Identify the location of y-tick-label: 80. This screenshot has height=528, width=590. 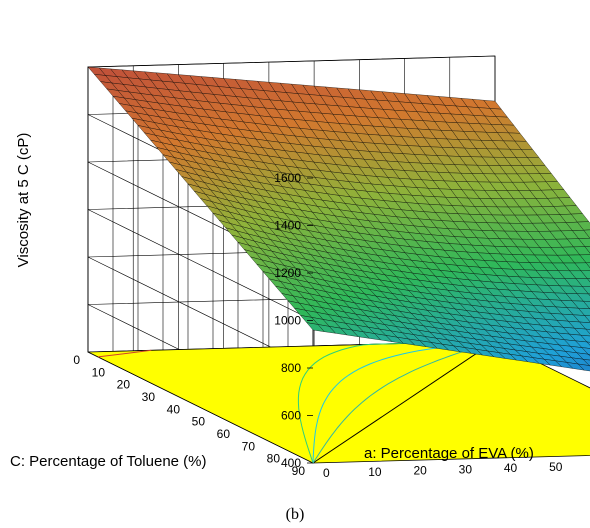
(274, 459).